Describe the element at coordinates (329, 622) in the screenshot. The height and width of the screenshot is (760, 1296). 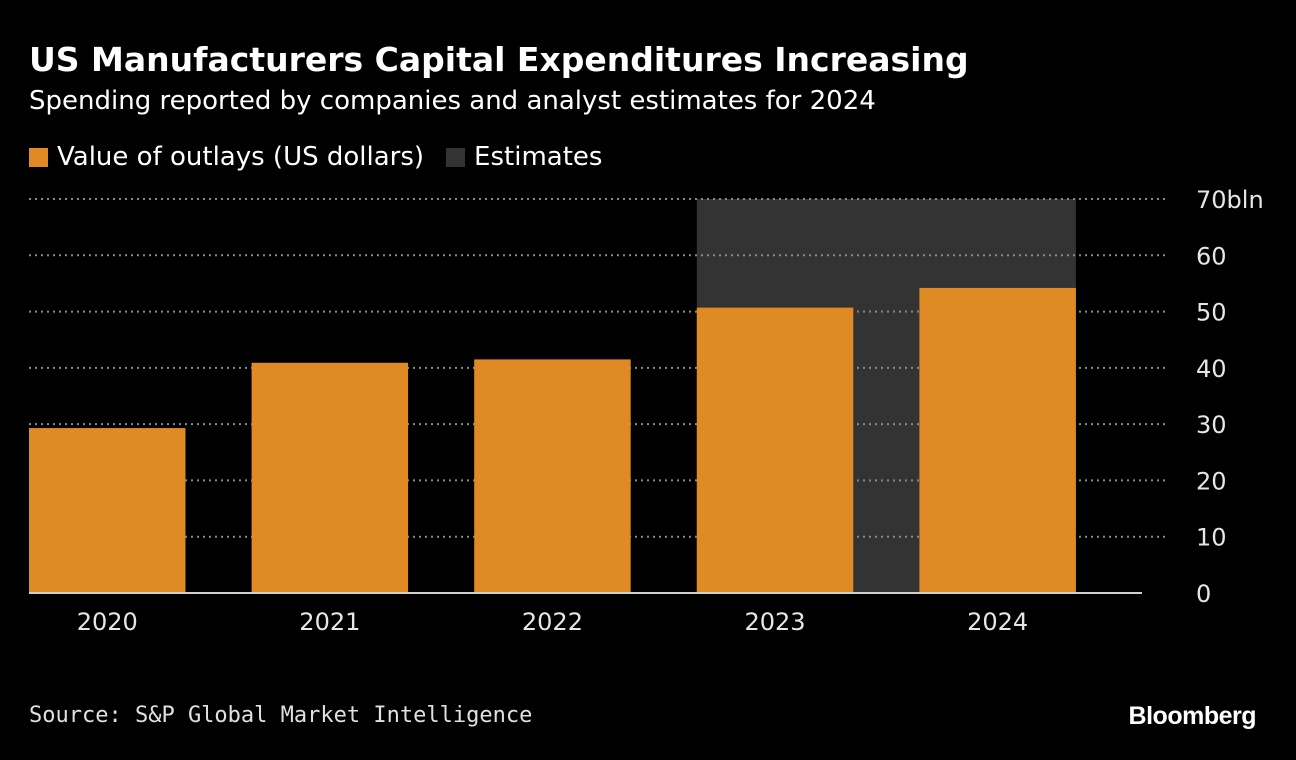
I see `x-tick-label-2021: 2021` at that location.